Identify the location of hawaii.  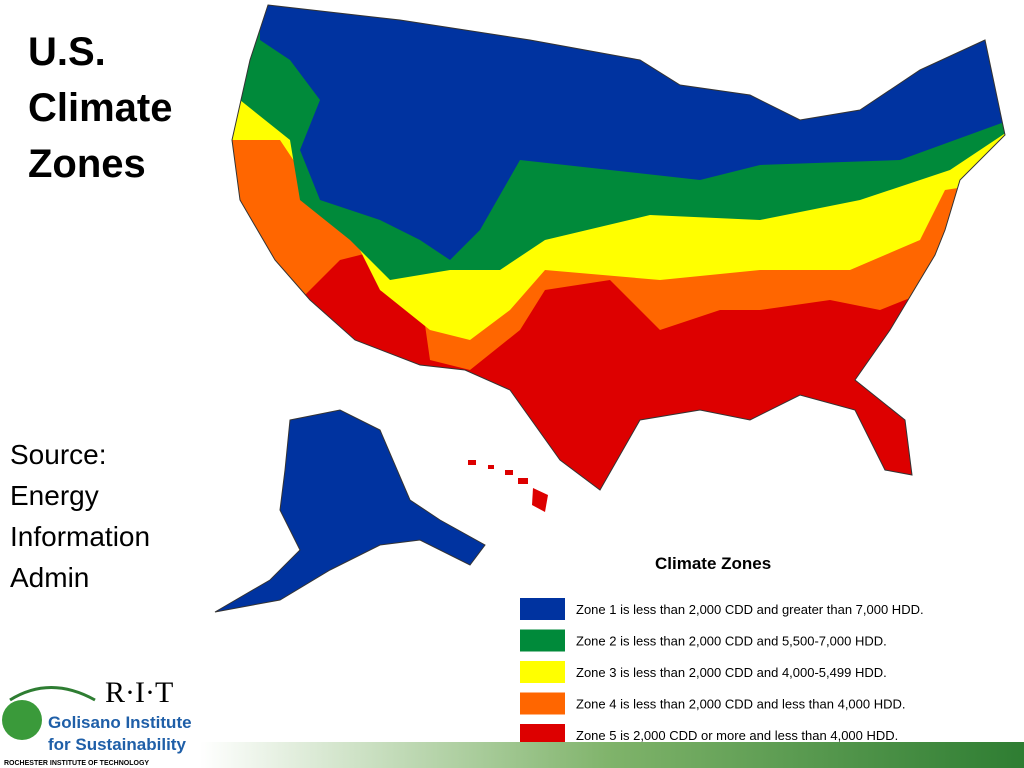
(508, 486).